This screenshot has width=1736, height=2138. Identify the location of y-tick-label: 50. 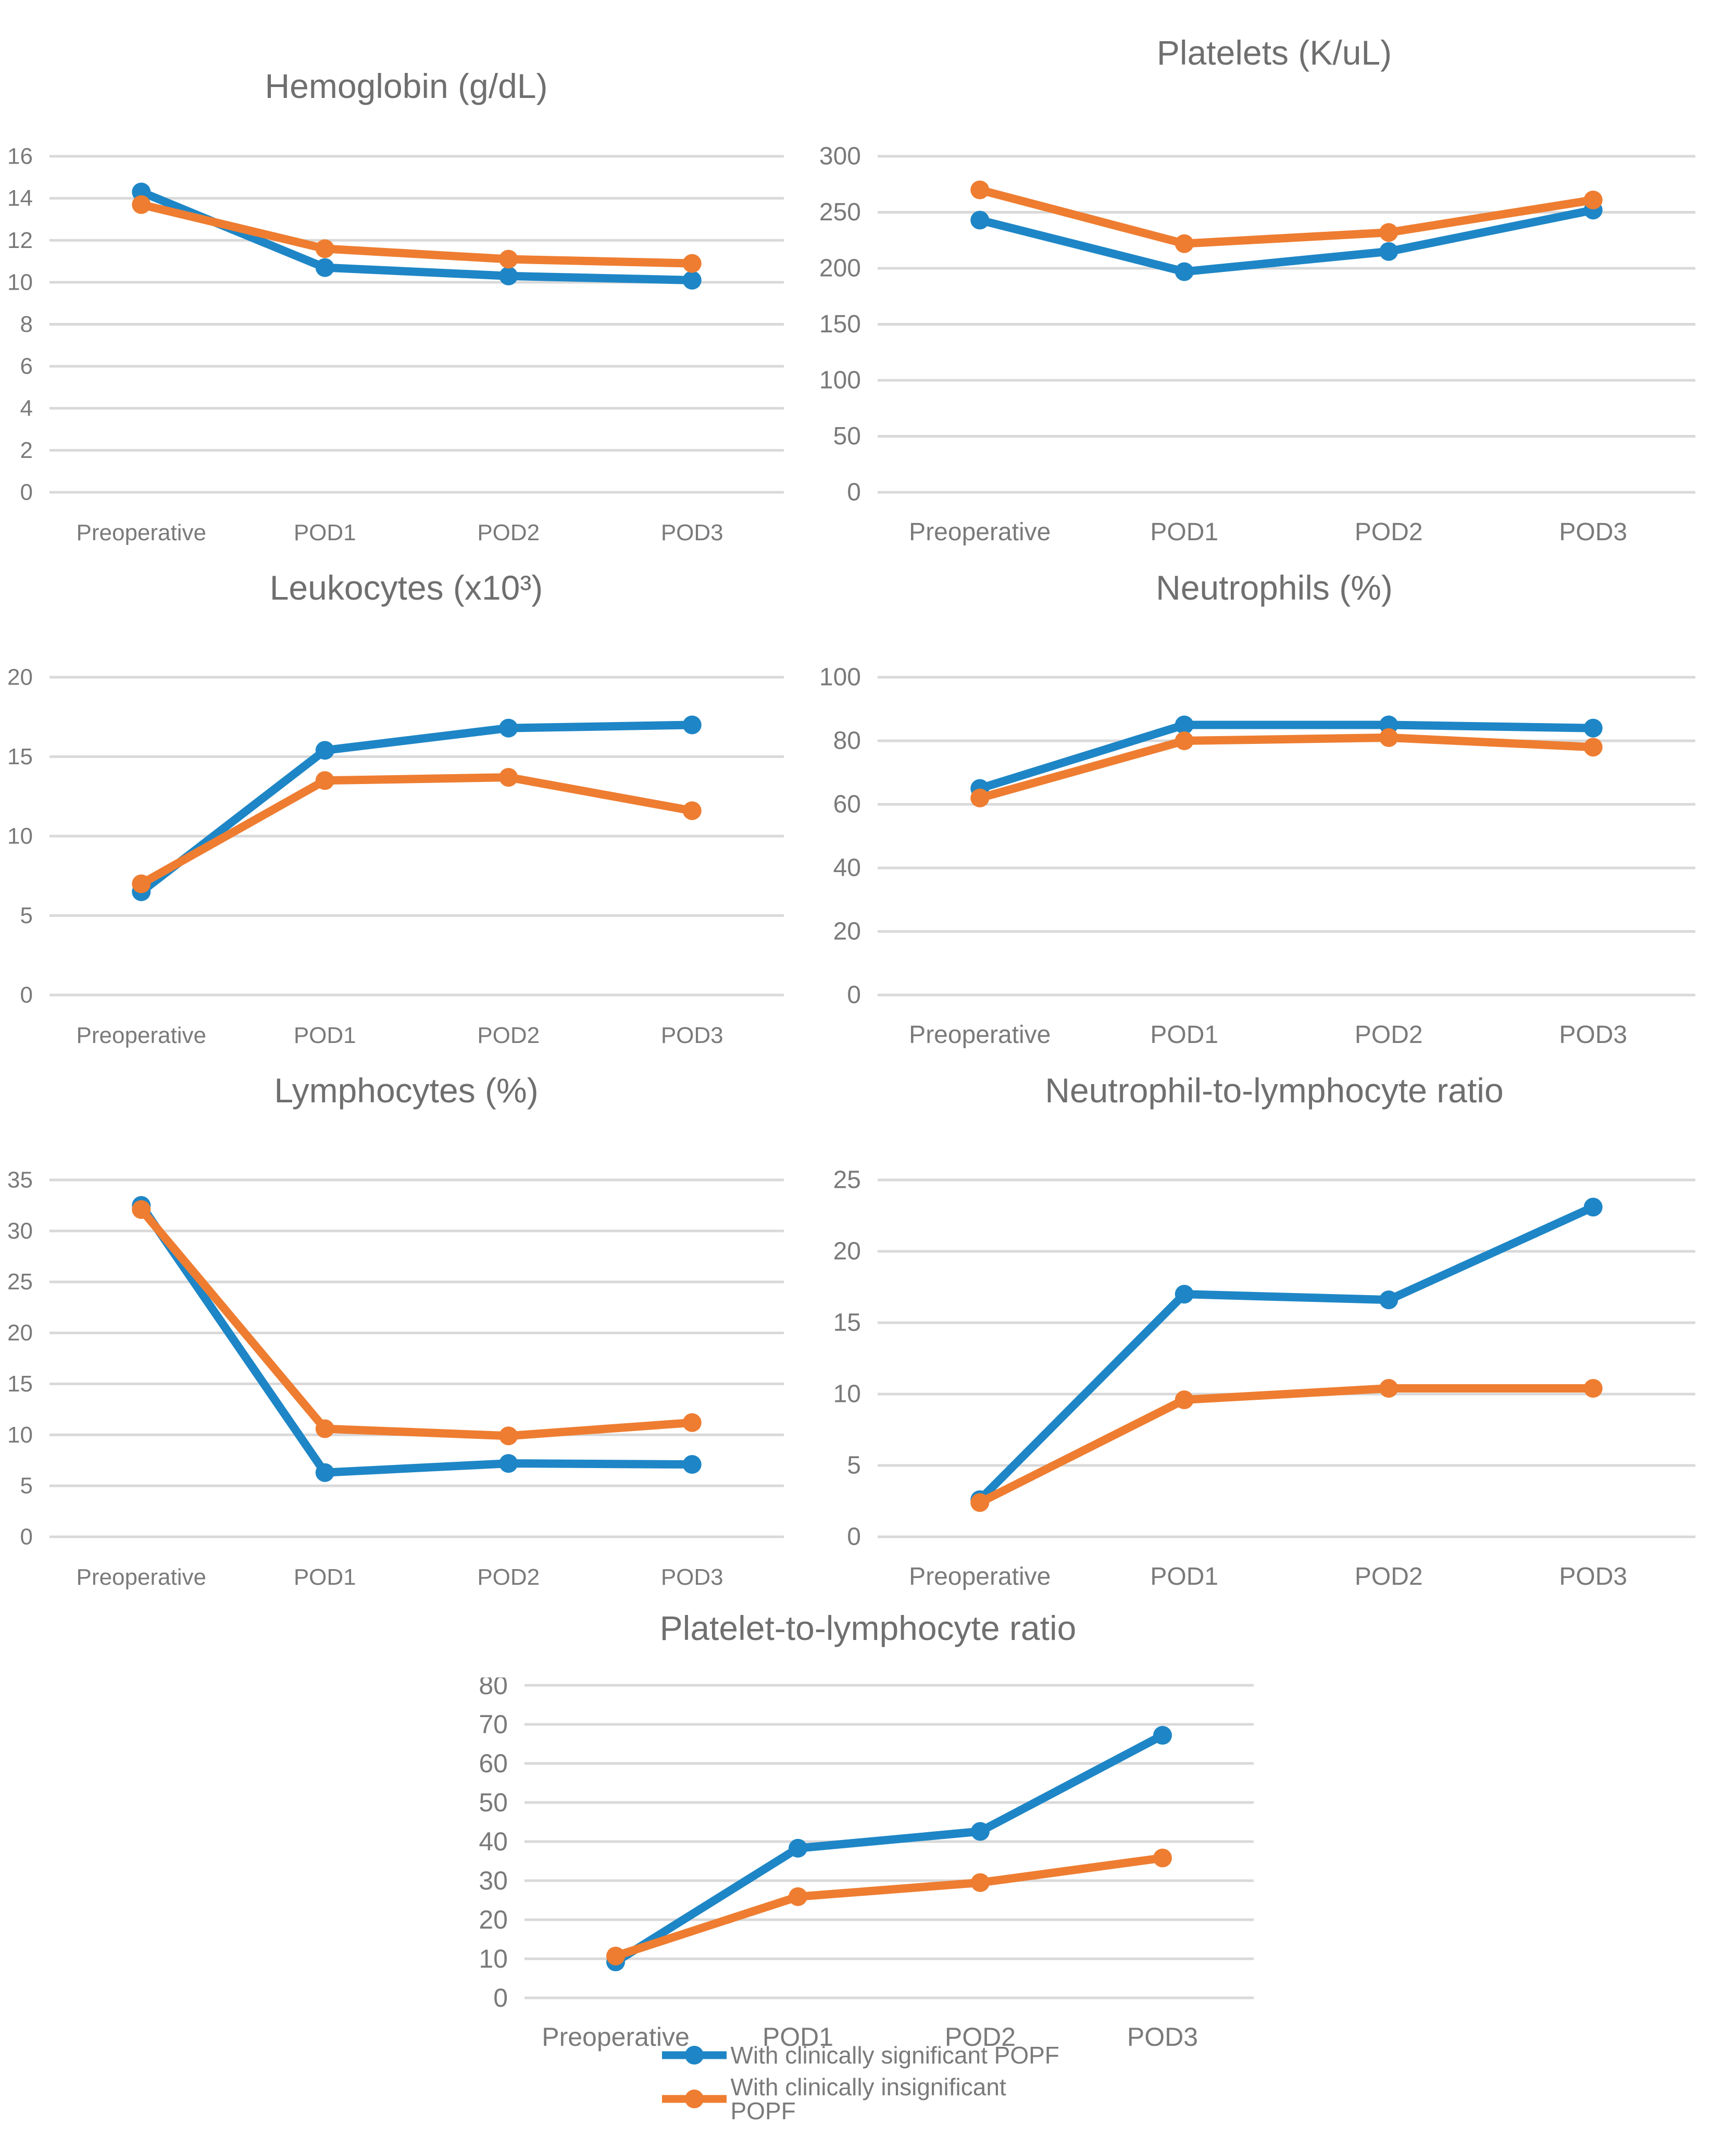
(494, 1803).